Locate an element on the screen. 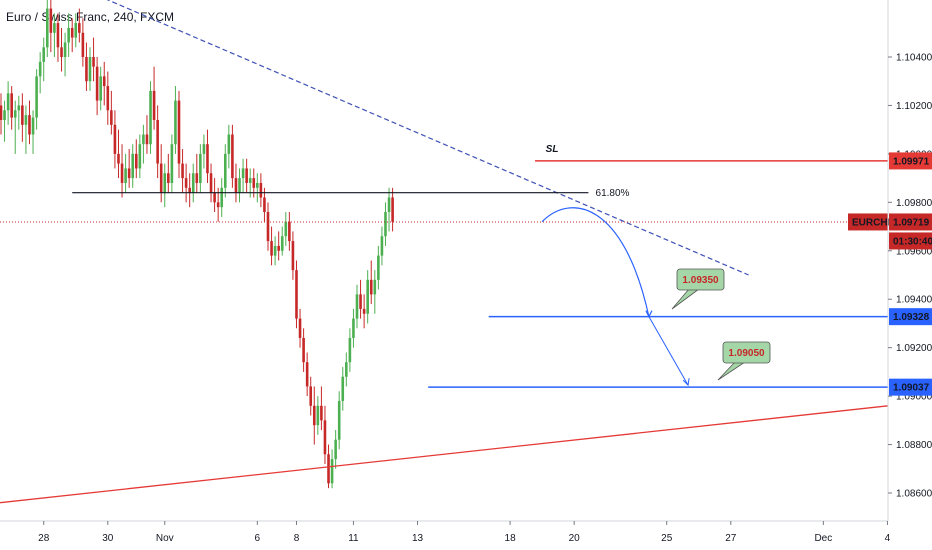 The height and width of the screenshot is (550, 932). time-tick-label: 27 is located at coordinates (731, 538).